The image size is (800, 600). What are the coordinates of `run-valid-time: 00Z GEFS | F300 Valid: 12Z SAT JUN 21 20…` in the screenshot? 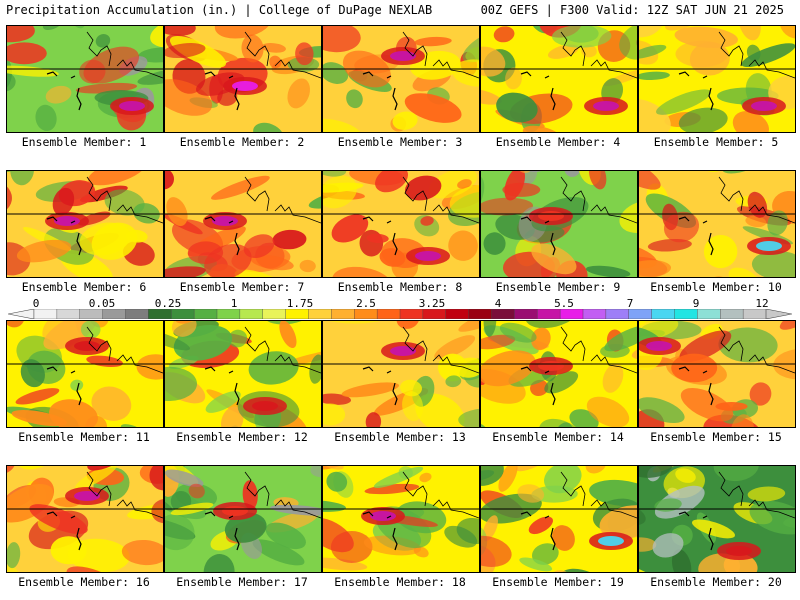 It's located at (632, 10).